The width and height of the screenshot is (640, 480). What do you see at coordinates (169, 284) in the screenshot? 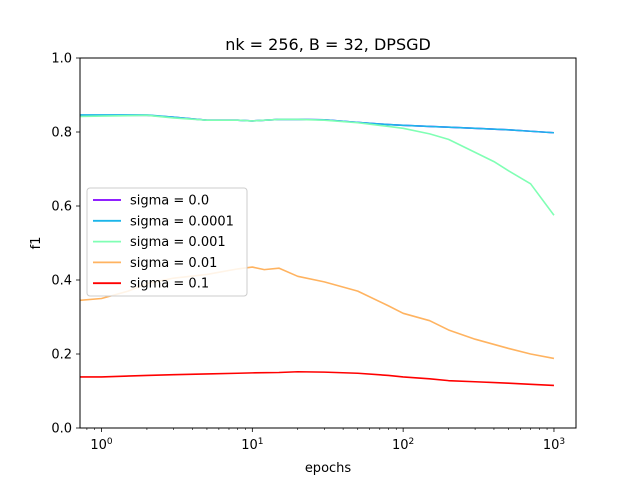
I see `legend-label-4: sigma = 0.1` at bounding box center [169, 284].